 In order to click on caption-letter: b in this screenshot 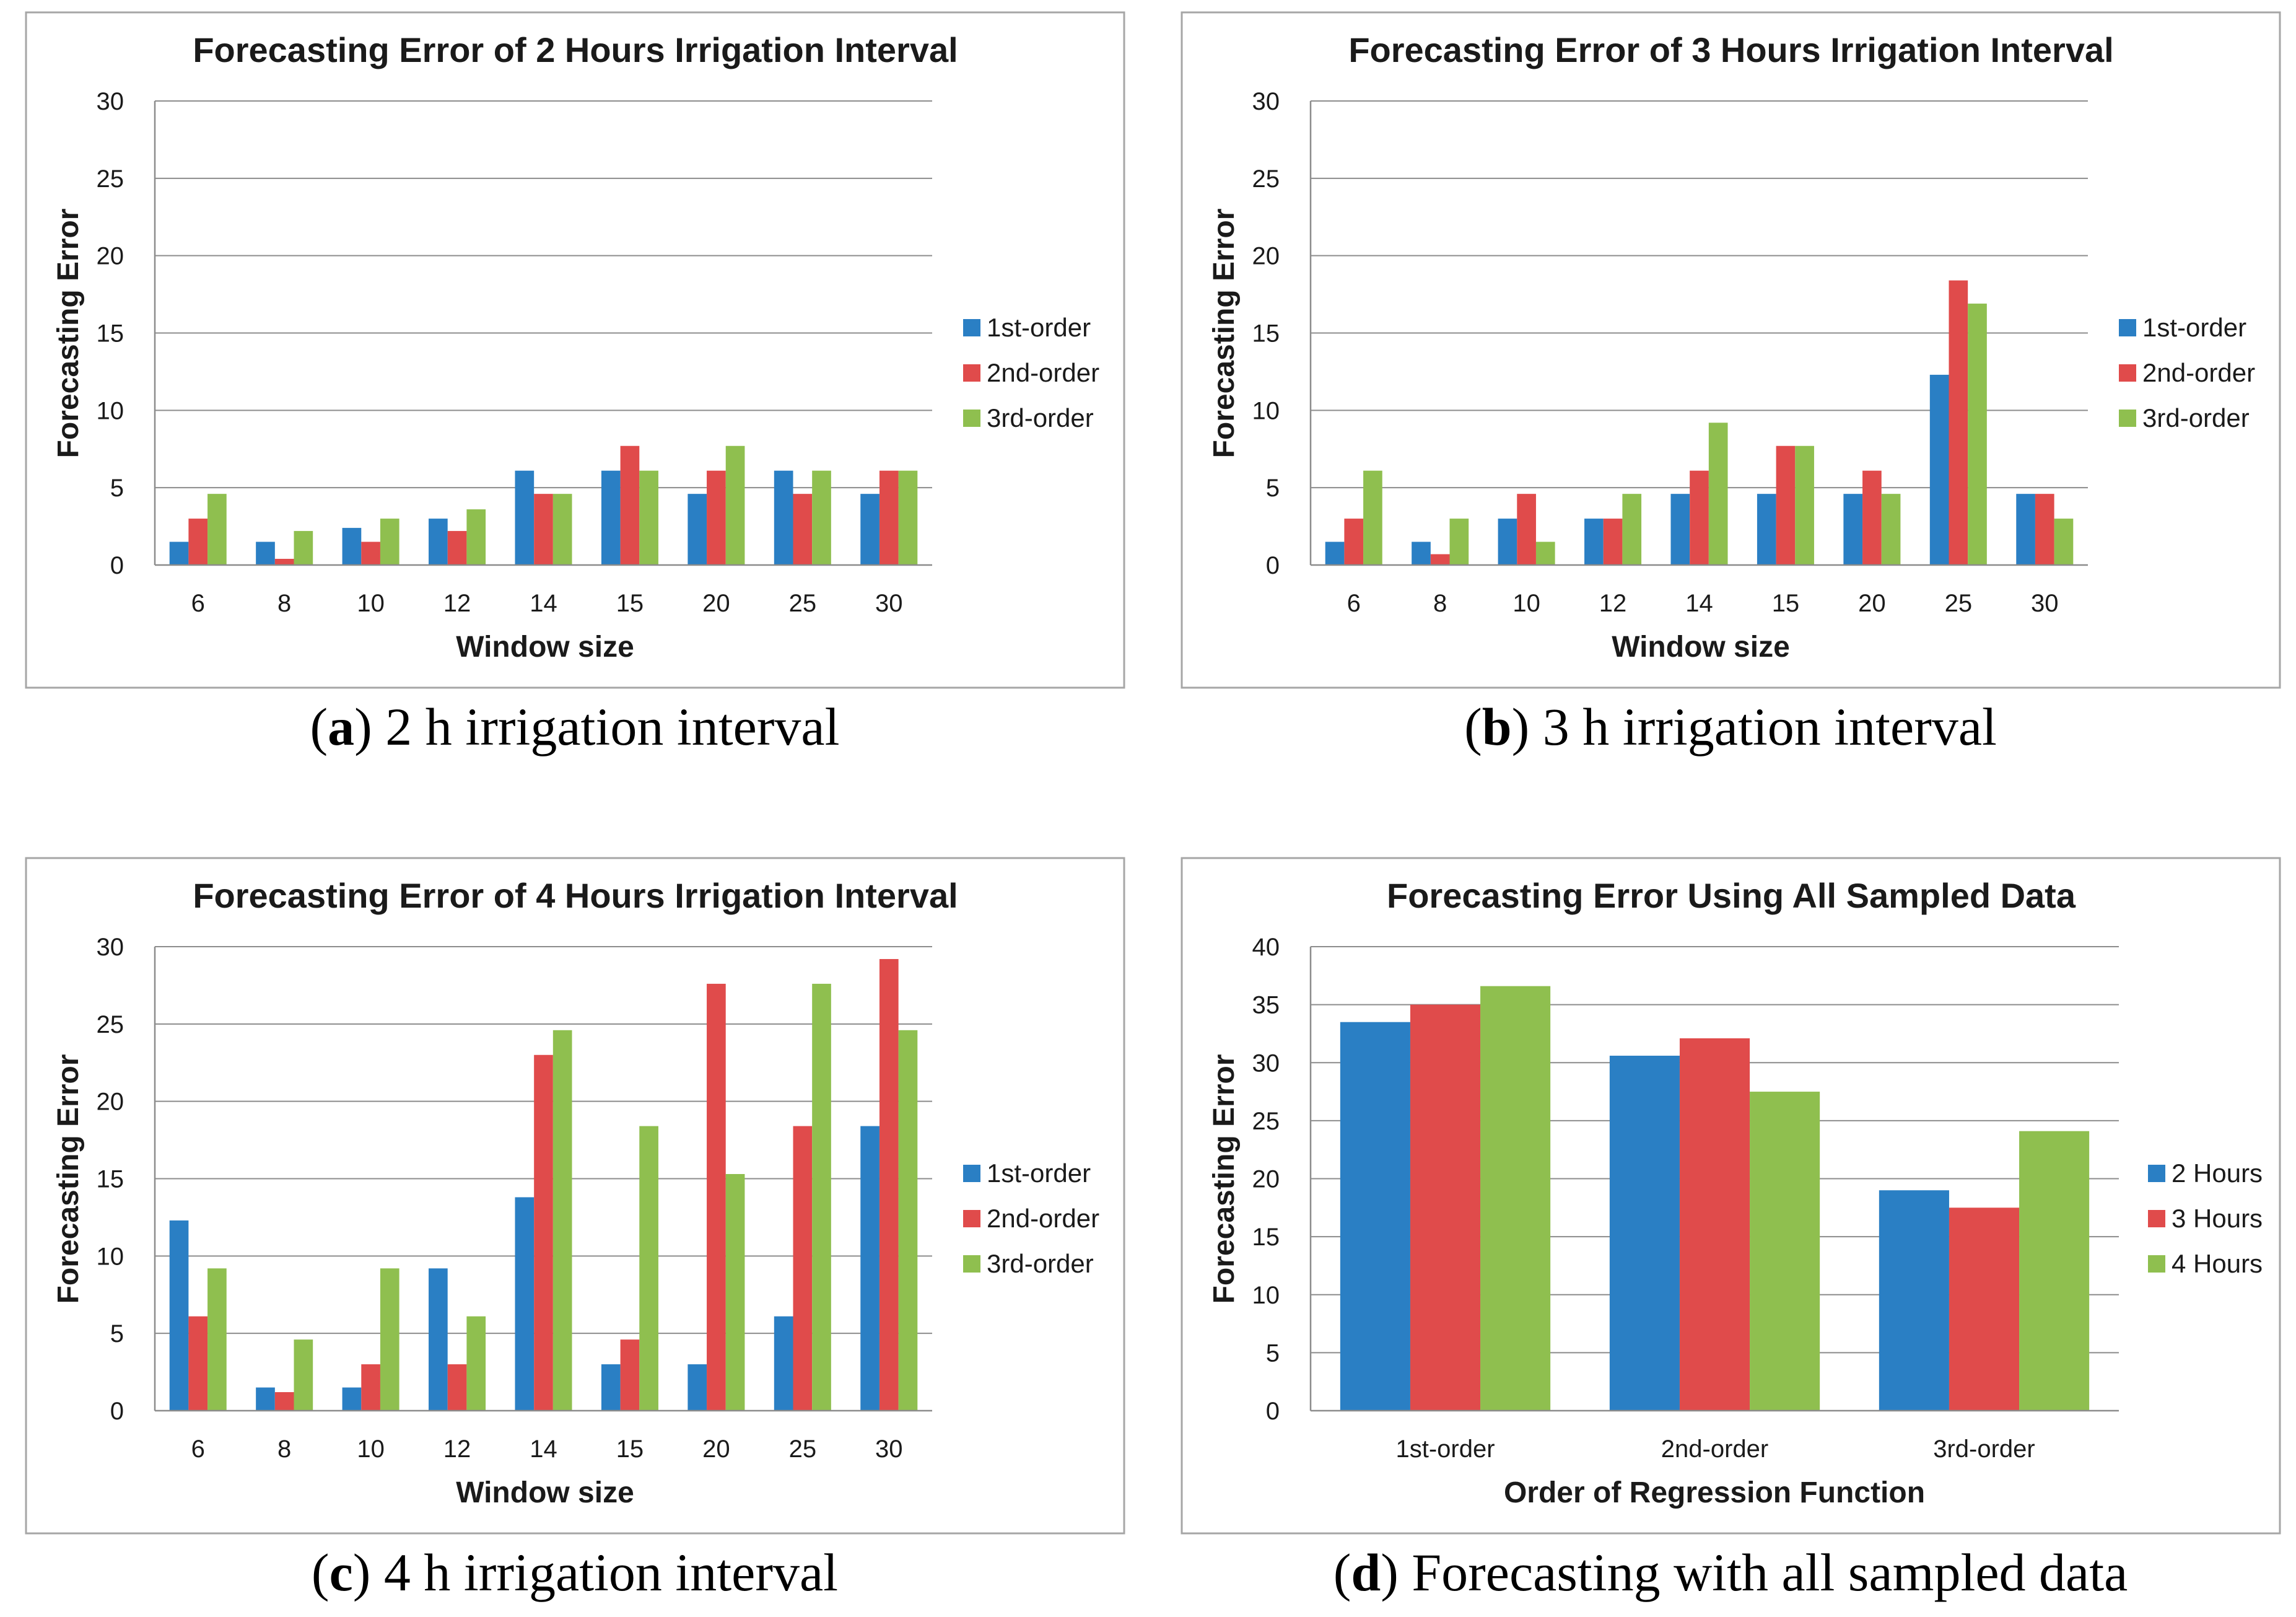, I will do `click(1497, 726)`.